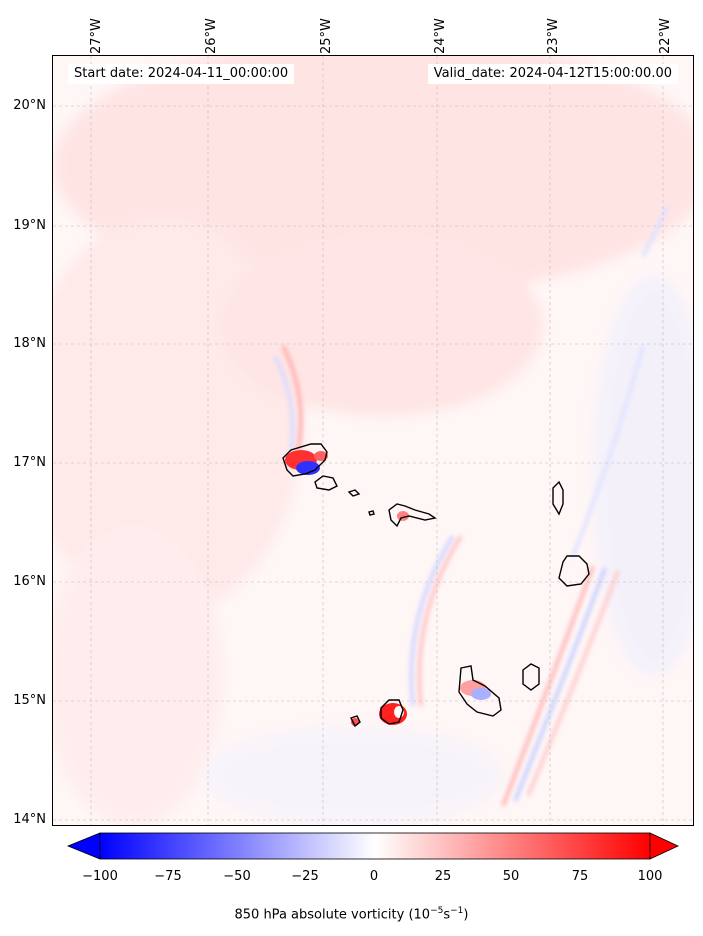 Image resolution: width=703 pixels, height=936 pixels. Describe the element at coordinates (650, 876) in the screenshot. I see `colorbar-tick-100: 100` at that location.